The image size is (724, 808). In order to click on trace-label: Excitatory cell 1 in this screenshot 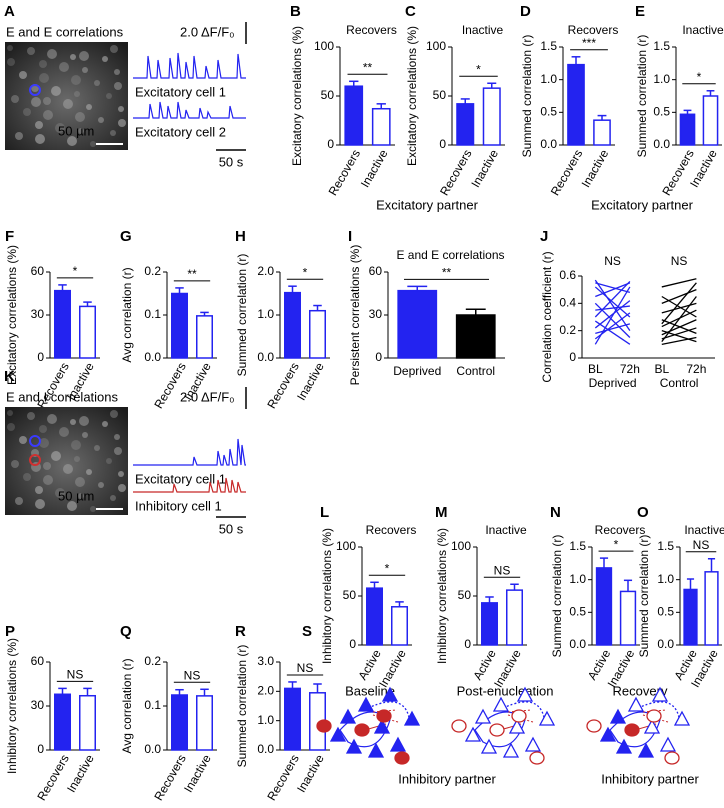, I will do `click(180, 478)`.